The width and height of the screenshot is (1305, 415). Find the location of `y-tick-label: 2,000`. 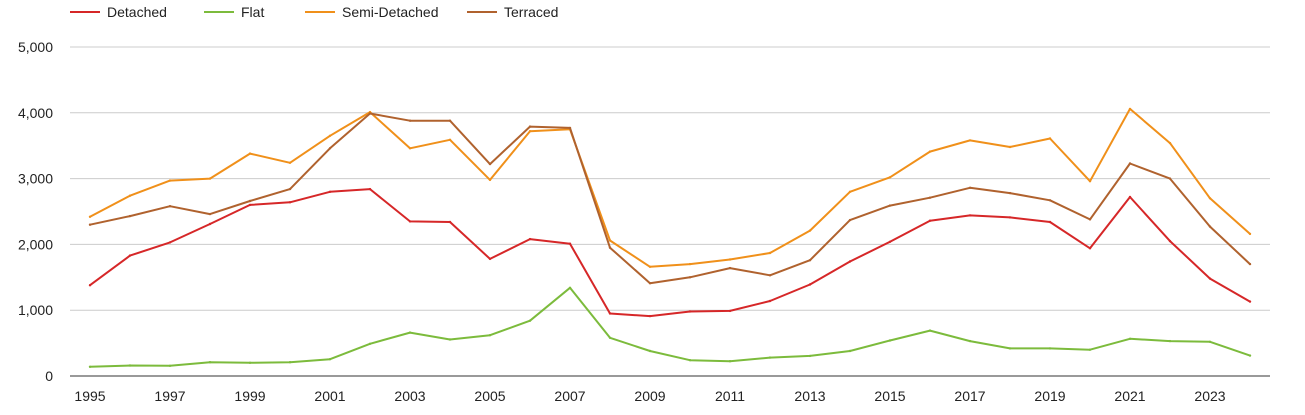

y-tick-label: 2,000 is located at coordinates (35, 244).